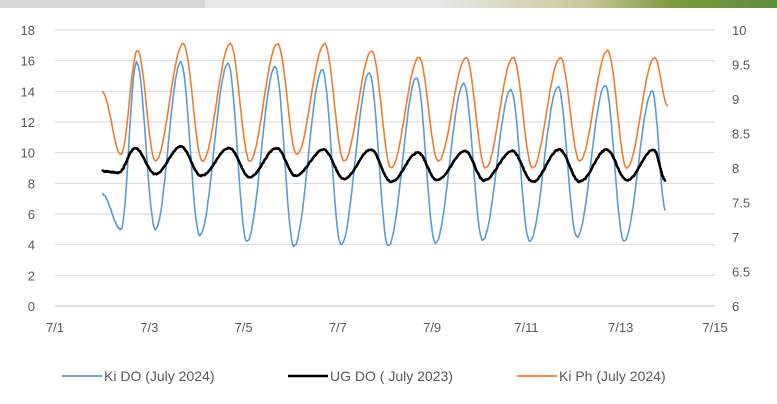 Image resolution: width=777 pixels, height=404 pixels. Describe the element at coordinates (526, 327) in the screenshot. I see `x-tick-label: 7/11` at that location.